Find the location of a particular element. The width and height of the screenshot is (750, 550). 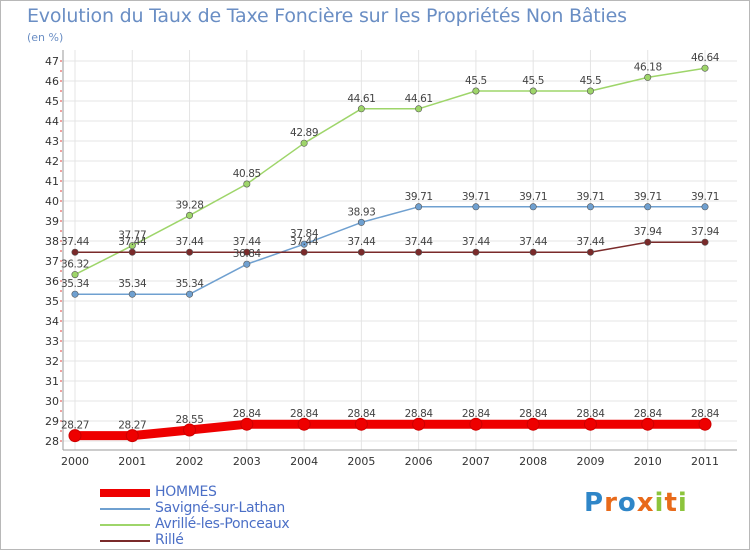

x-tick-label: 2011 is located at coordinates (705, 461).